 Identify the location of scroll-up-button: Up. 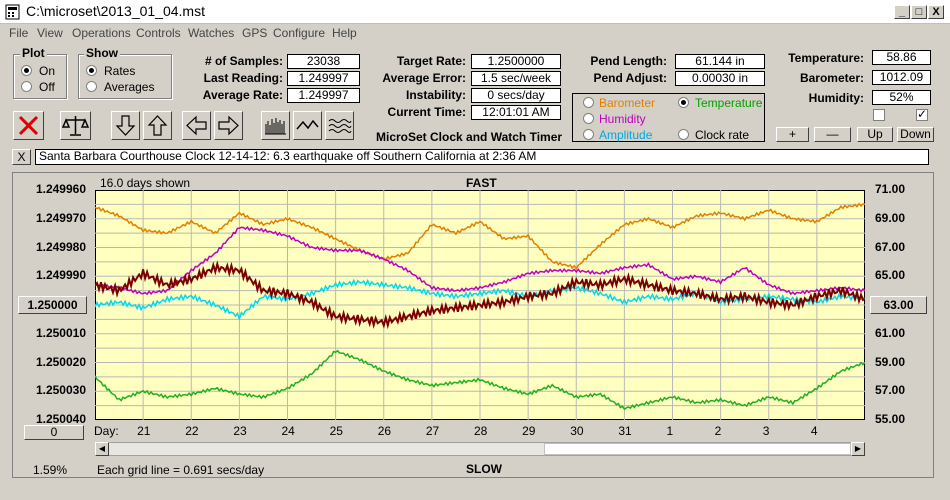
(875, 134).